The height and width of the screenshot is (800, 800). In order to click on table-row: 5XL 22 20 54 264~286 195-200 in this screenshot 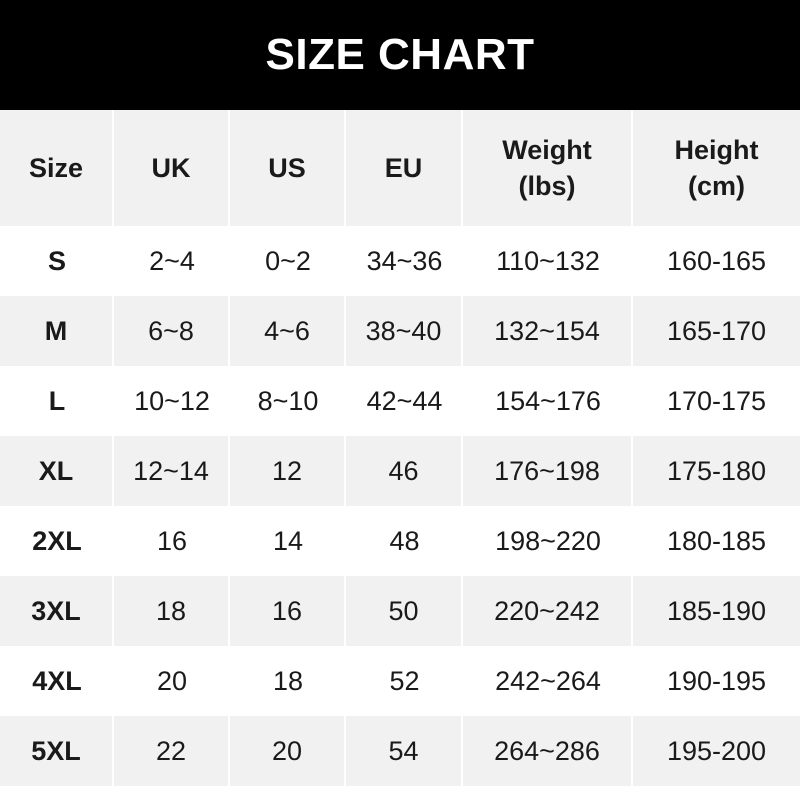, I will do `click(400, 751)`.